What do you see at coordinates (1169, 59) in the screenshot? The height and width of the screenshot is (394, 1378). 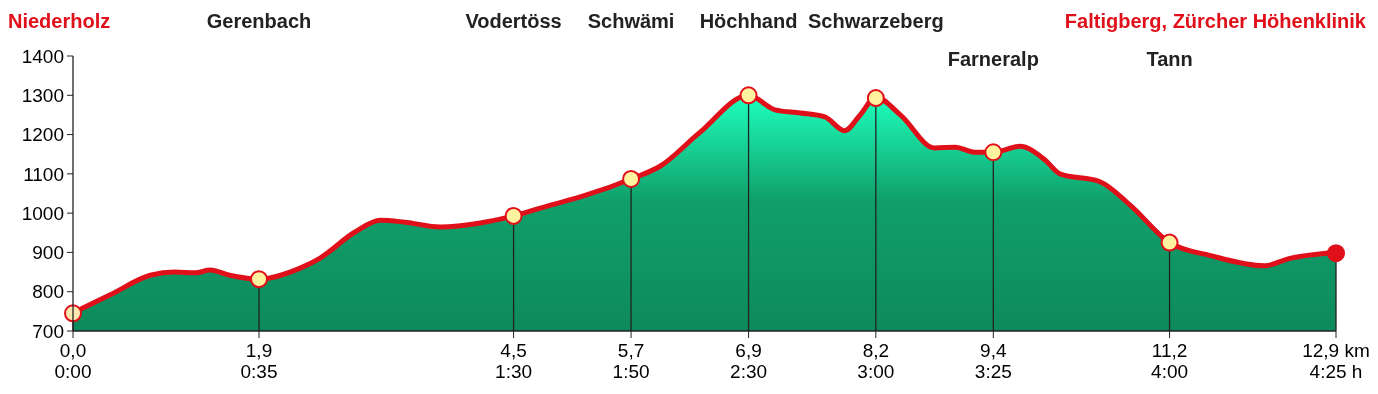 I see `annotation: Tann` at bounding box center [1169, 59].